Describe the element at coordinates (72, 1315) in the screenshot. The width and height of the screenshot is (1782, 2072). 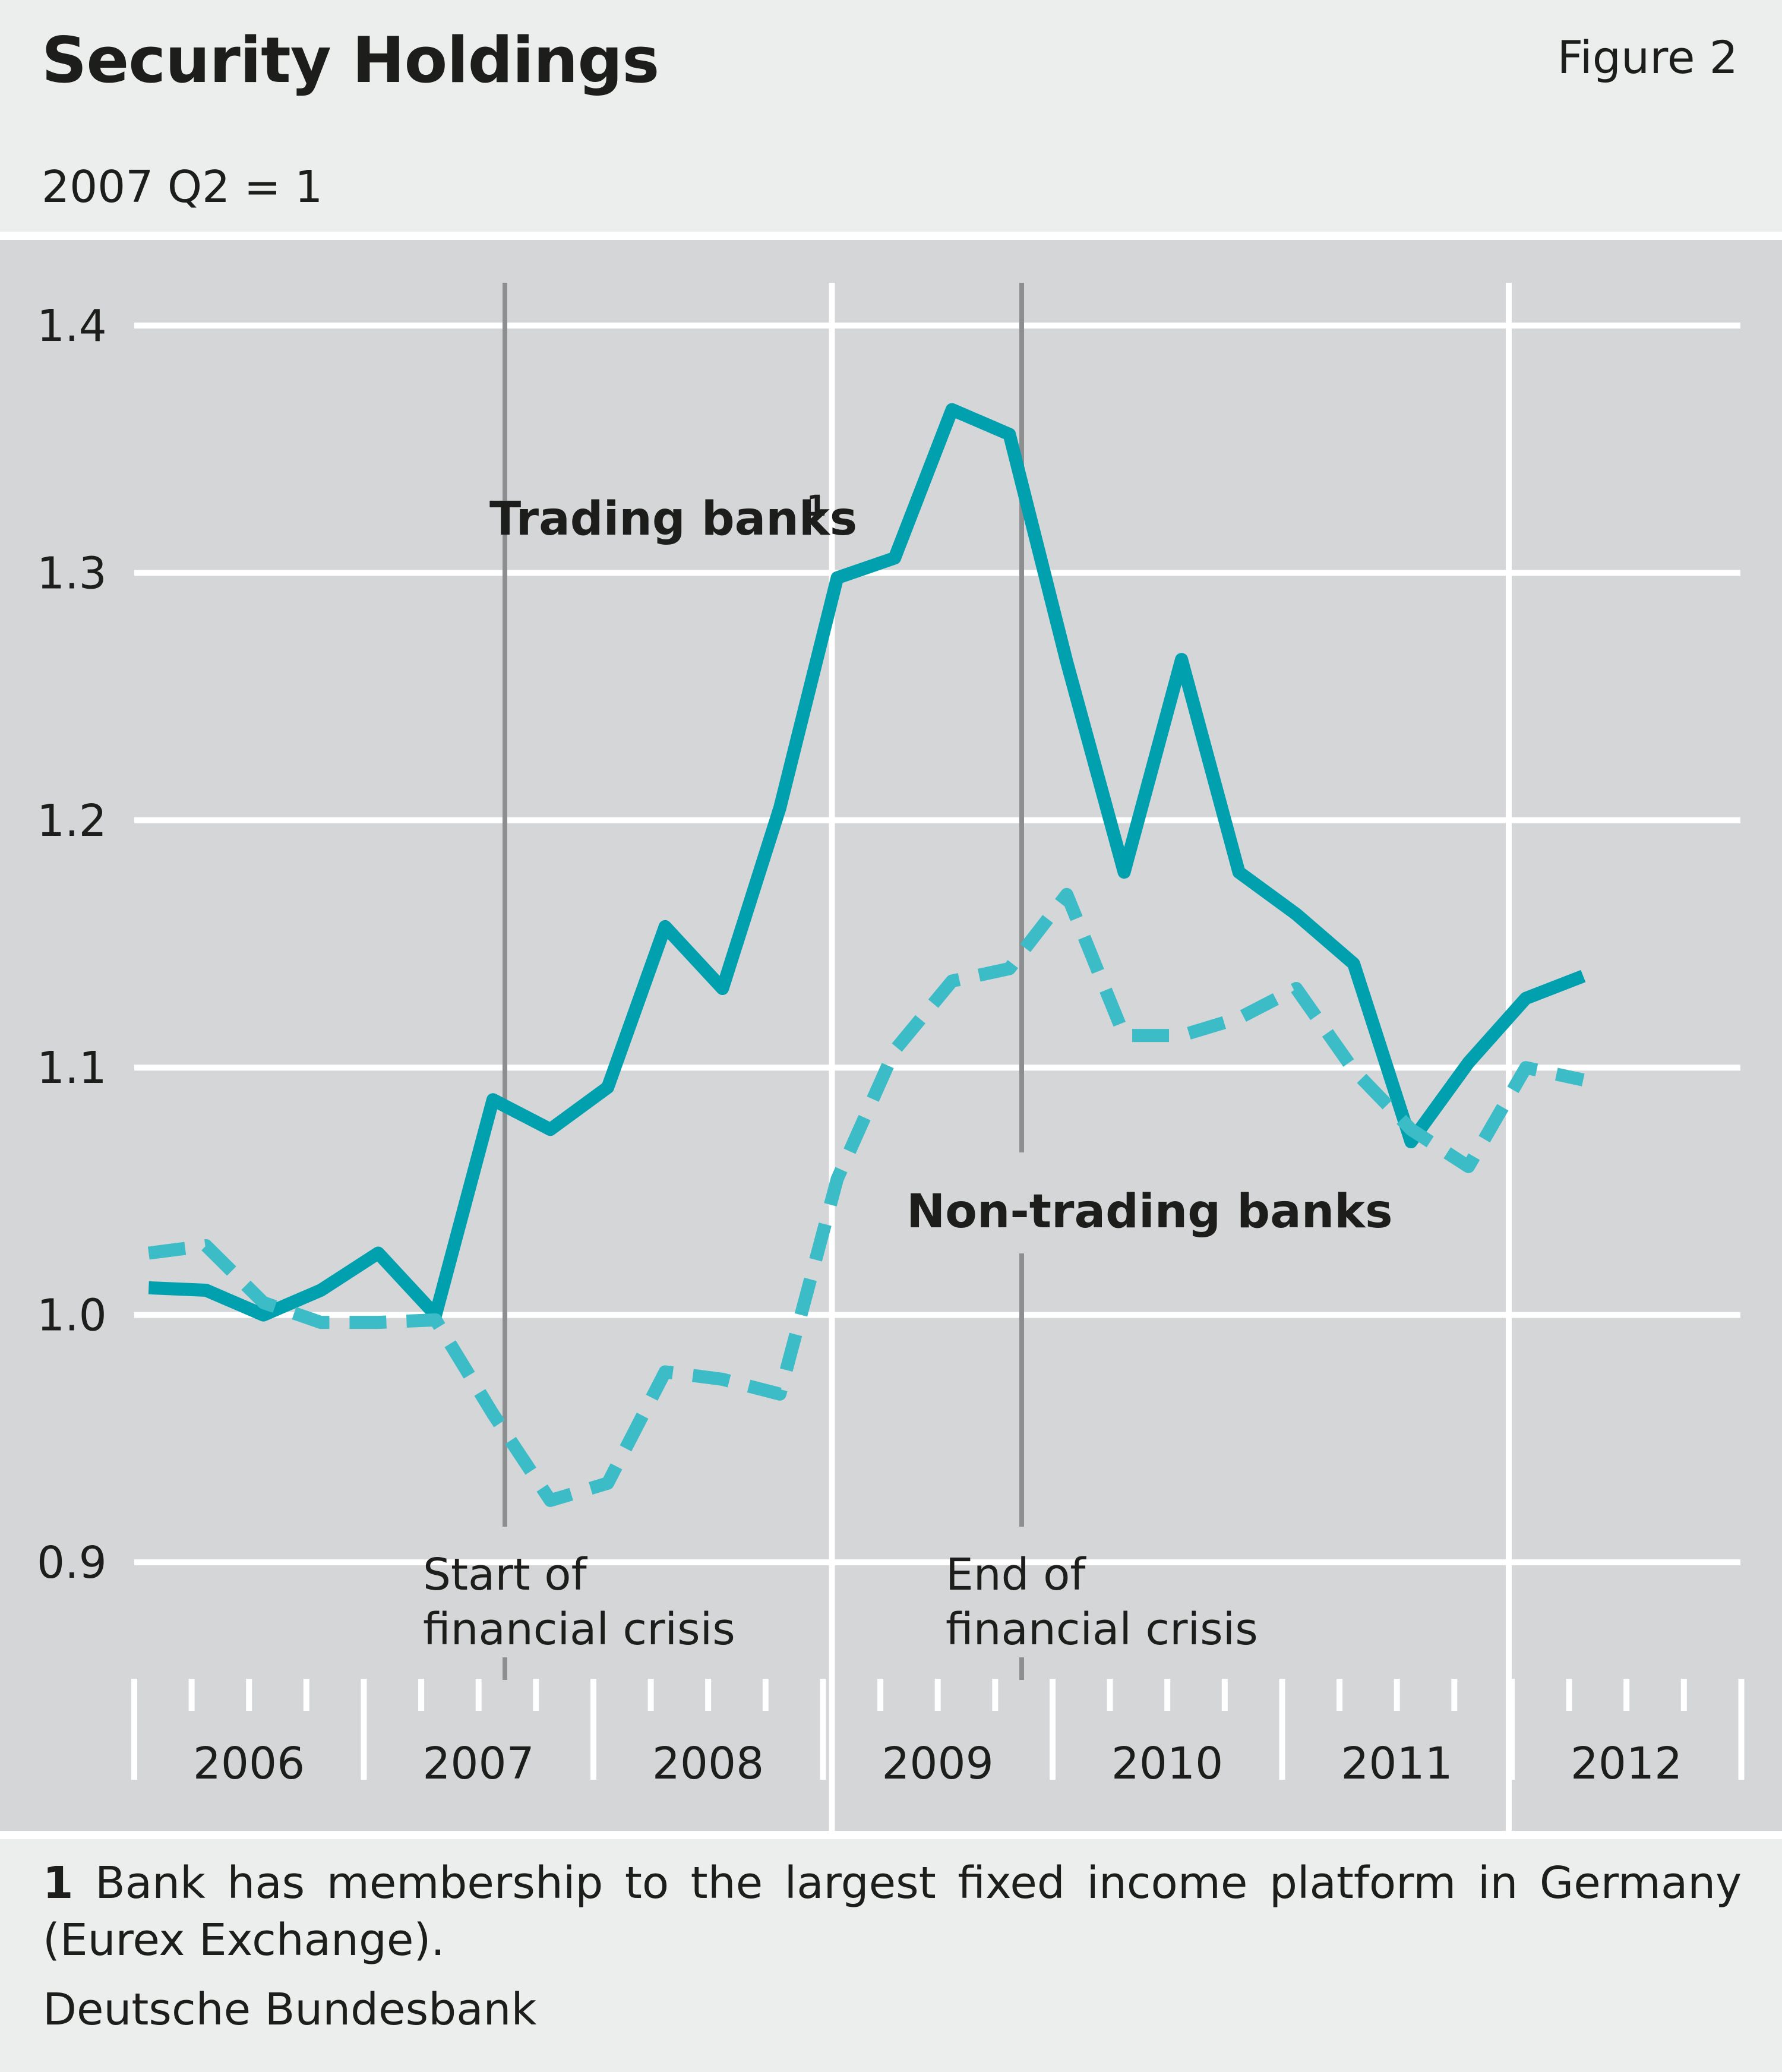
I see `y-tick-label: 1.0` at that location.